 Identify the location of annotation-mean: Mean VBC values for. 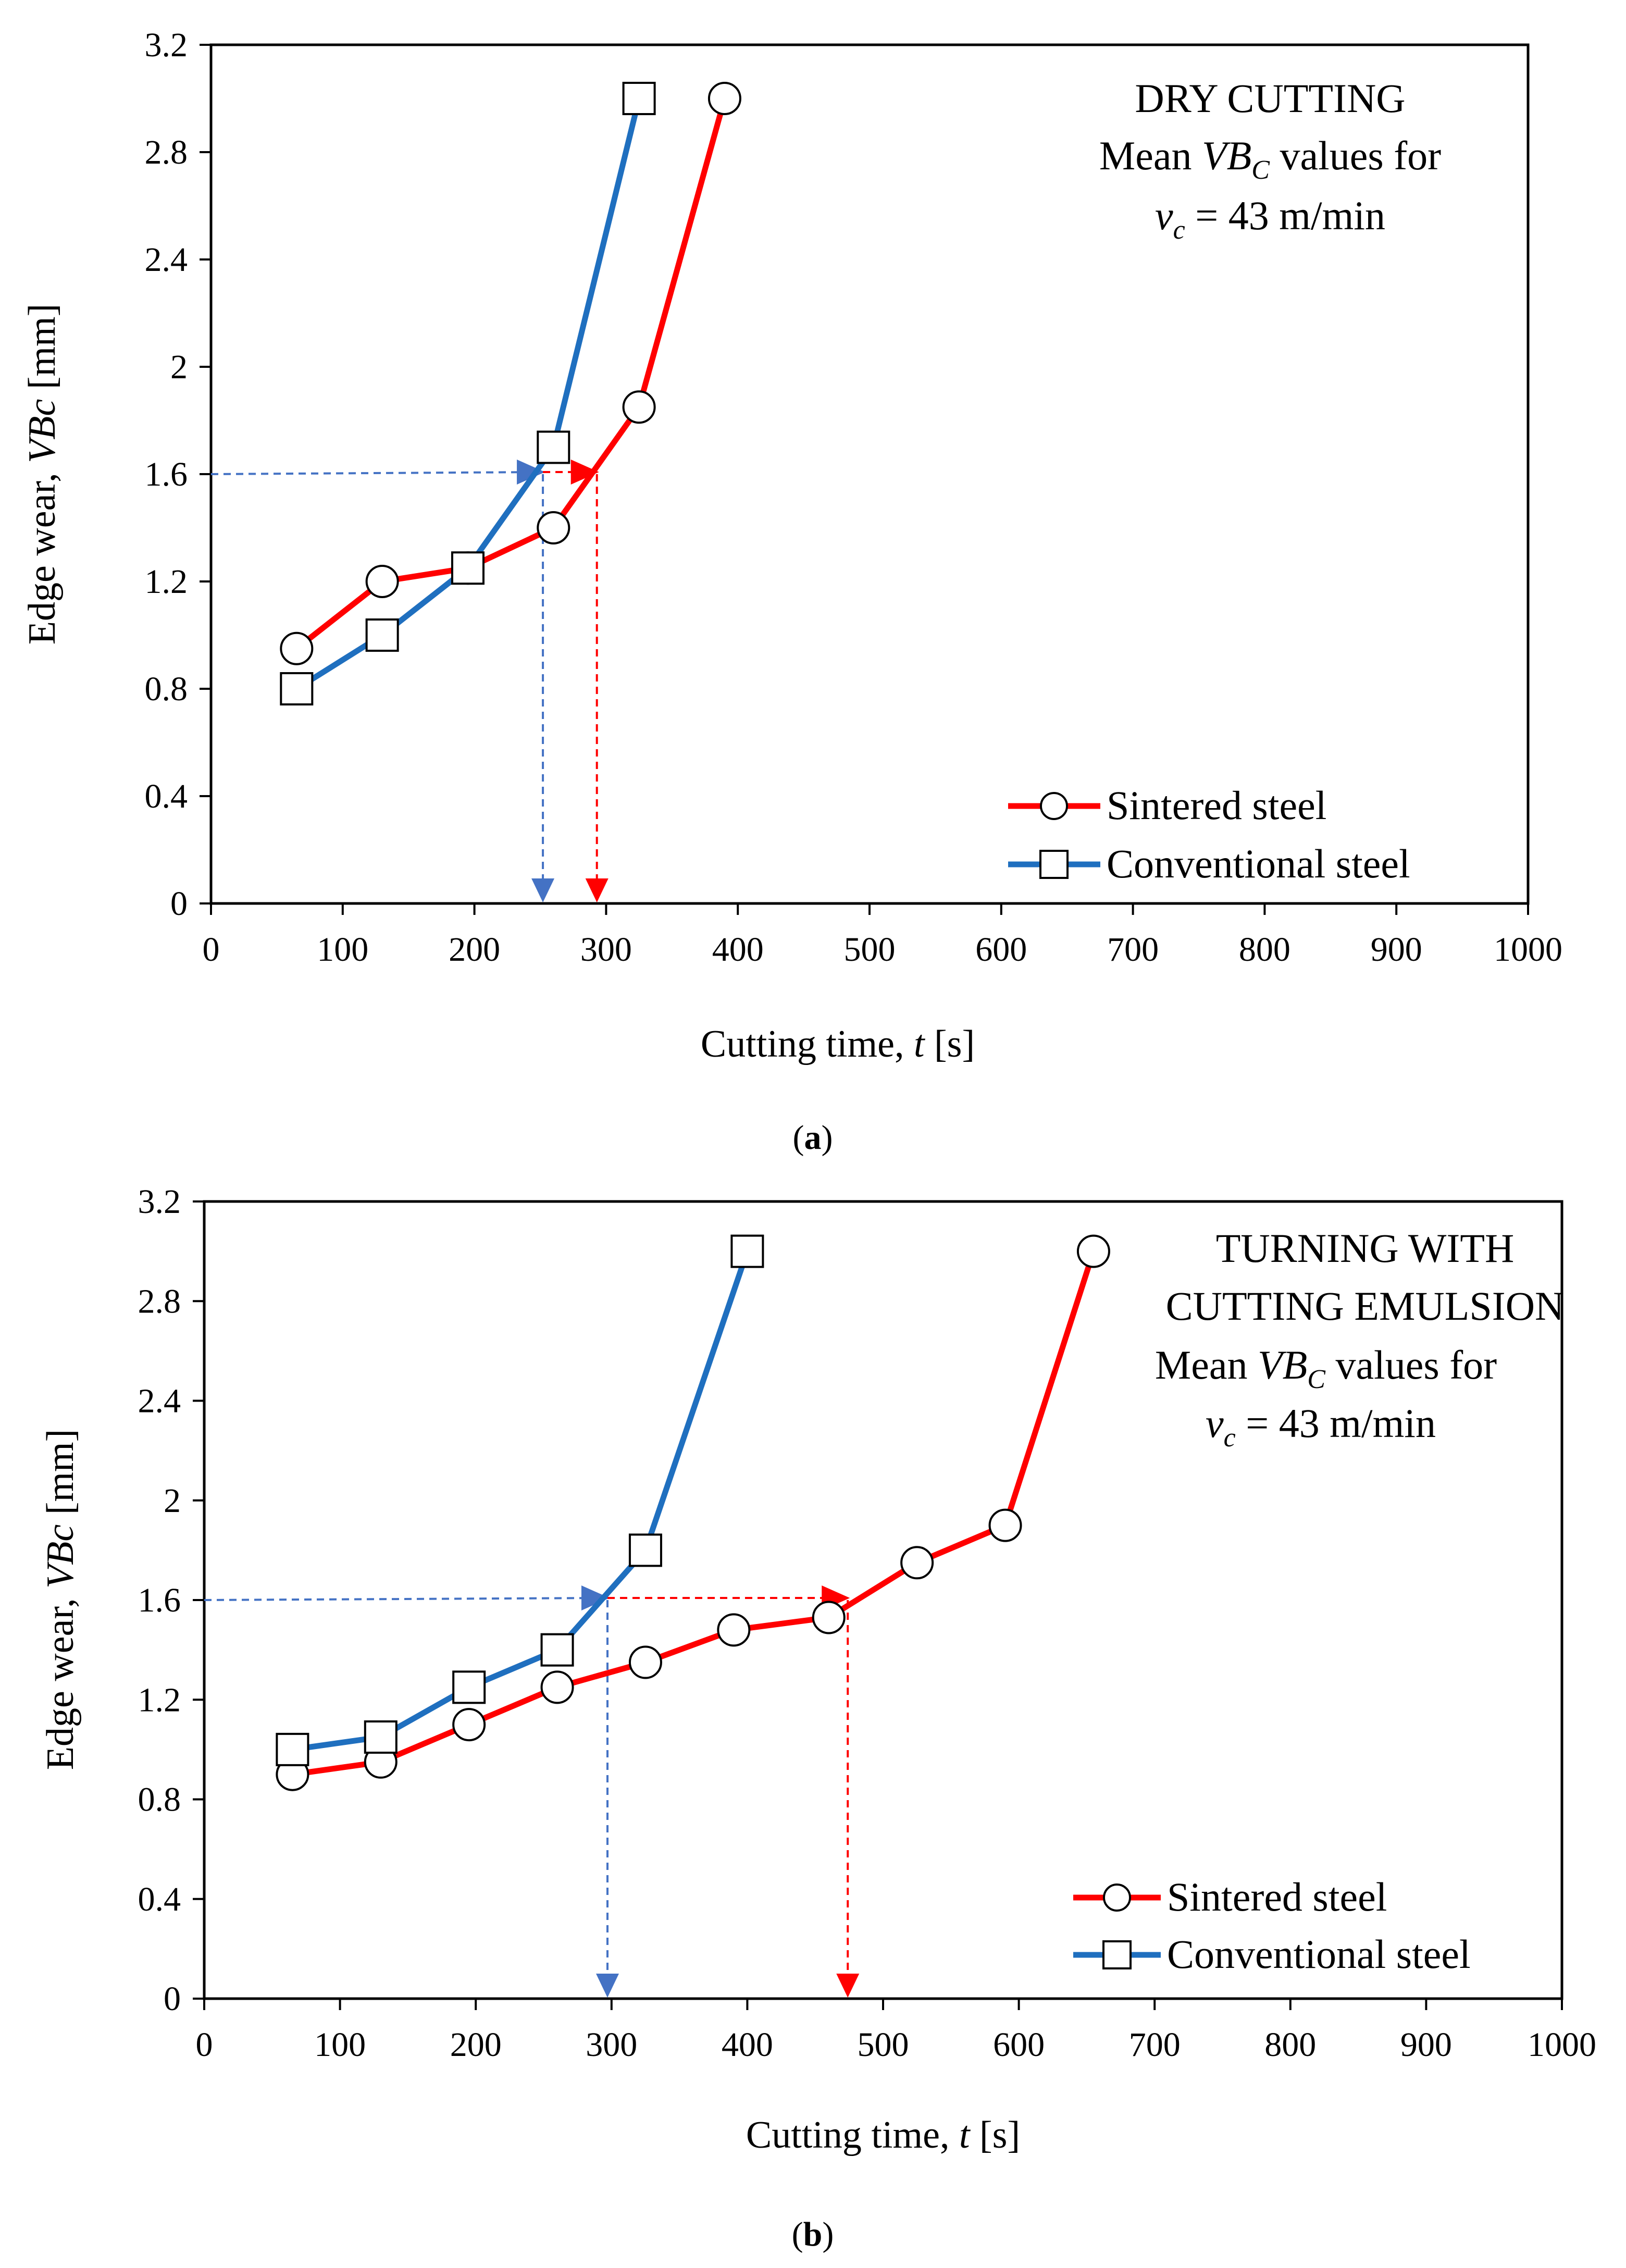
(1270, 159).